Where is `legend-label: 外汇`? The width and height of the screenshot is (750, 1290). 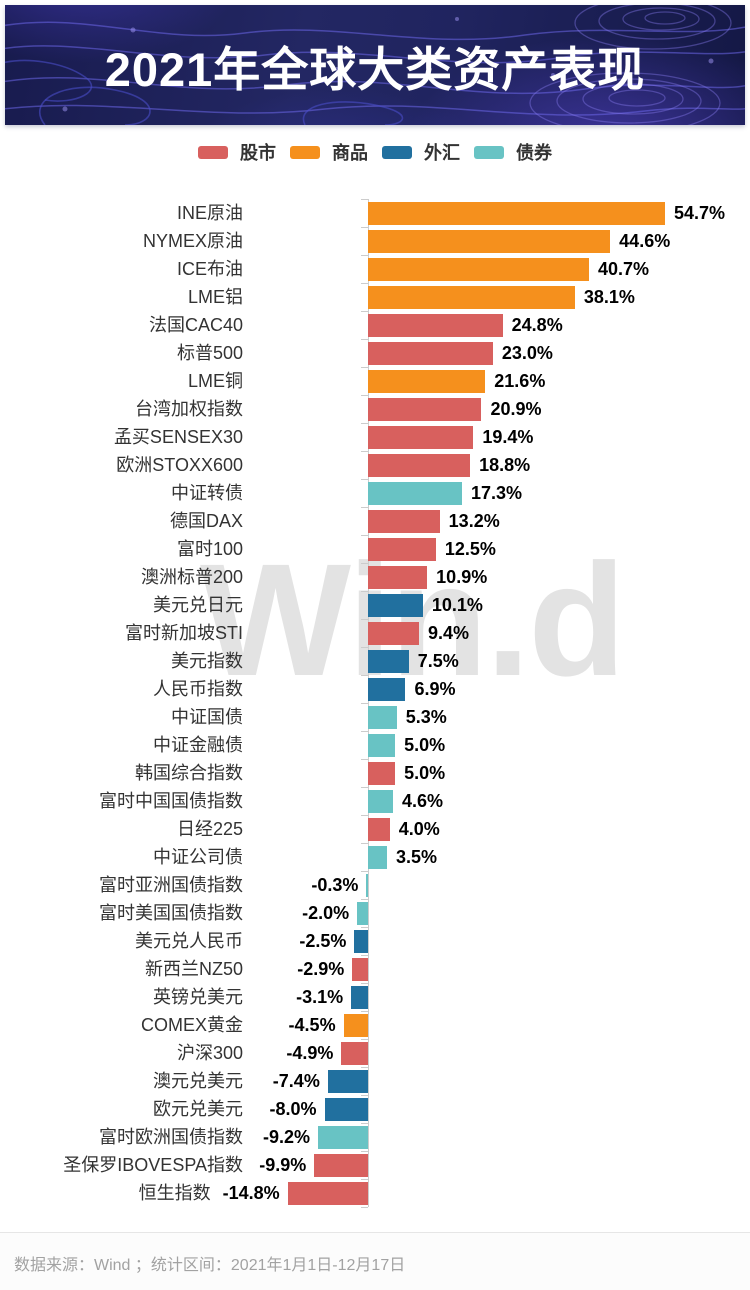 legend-label: 外汇 is located at coordinates (442, 153).